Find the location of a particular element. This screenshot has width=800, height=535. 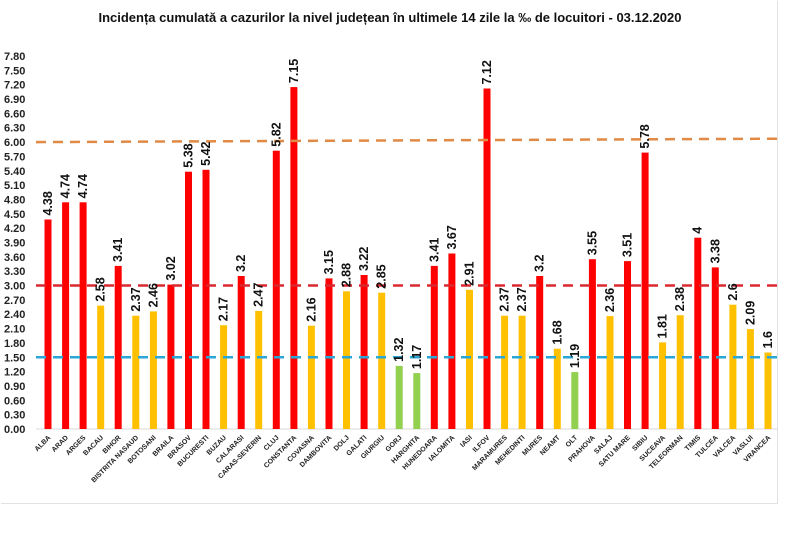

bar-buzau is located at coordinates (224, 377).